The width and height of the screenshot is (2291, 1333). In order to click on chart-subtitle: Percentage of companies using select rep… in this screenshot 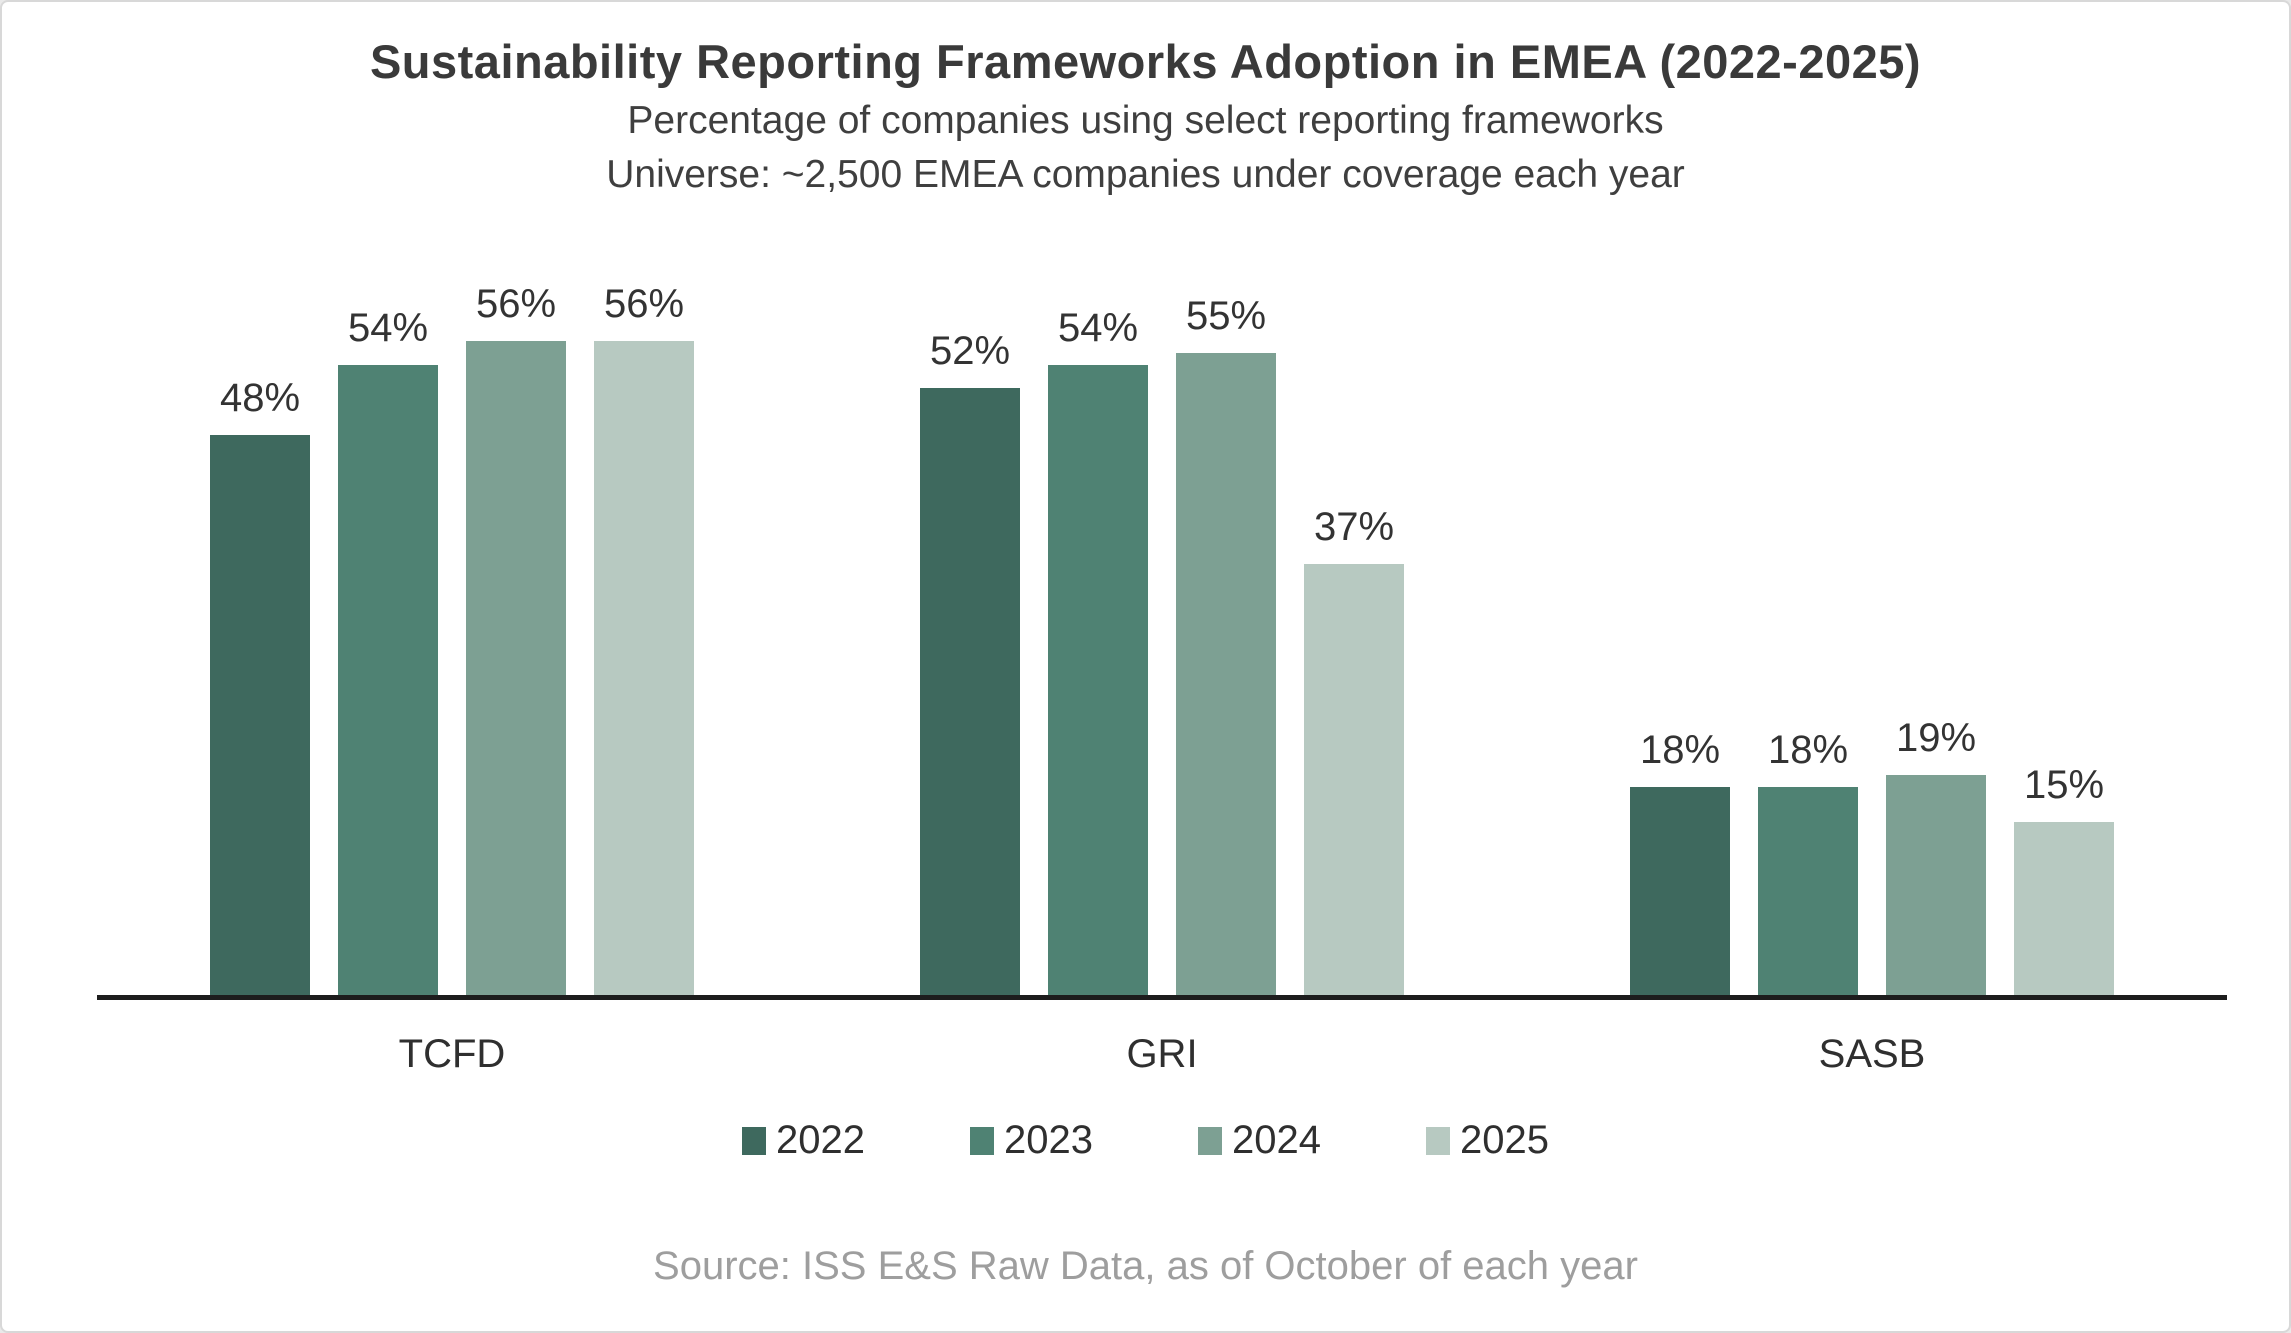, I will do `click(1145, 120)`.